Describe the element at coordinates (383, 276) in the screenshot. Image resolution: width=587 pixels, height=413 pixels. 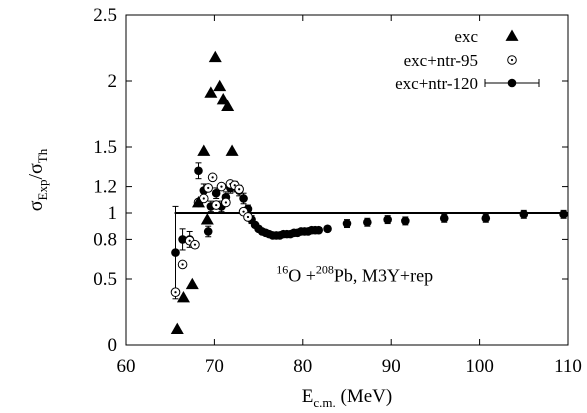
I see `annotation-main: Pb, M3Y+rep` at that location.